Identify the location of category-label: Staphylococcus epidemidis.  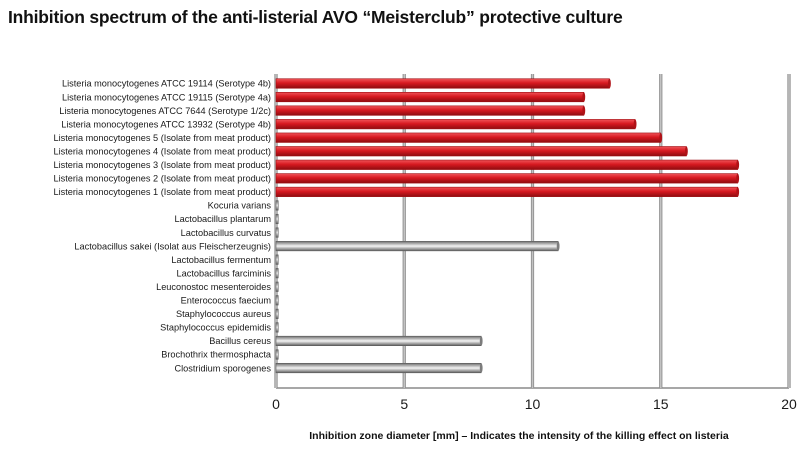
(215, 328).